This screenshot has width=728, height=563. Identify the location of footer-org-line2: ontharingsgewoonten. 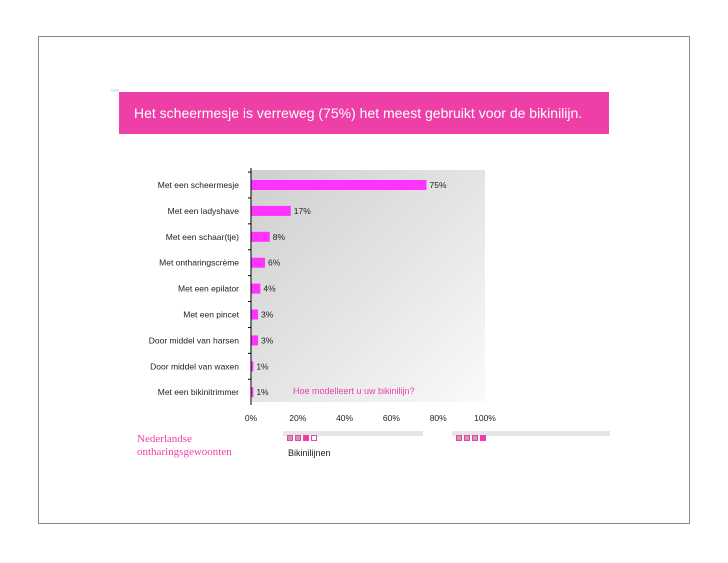
(184, 452).